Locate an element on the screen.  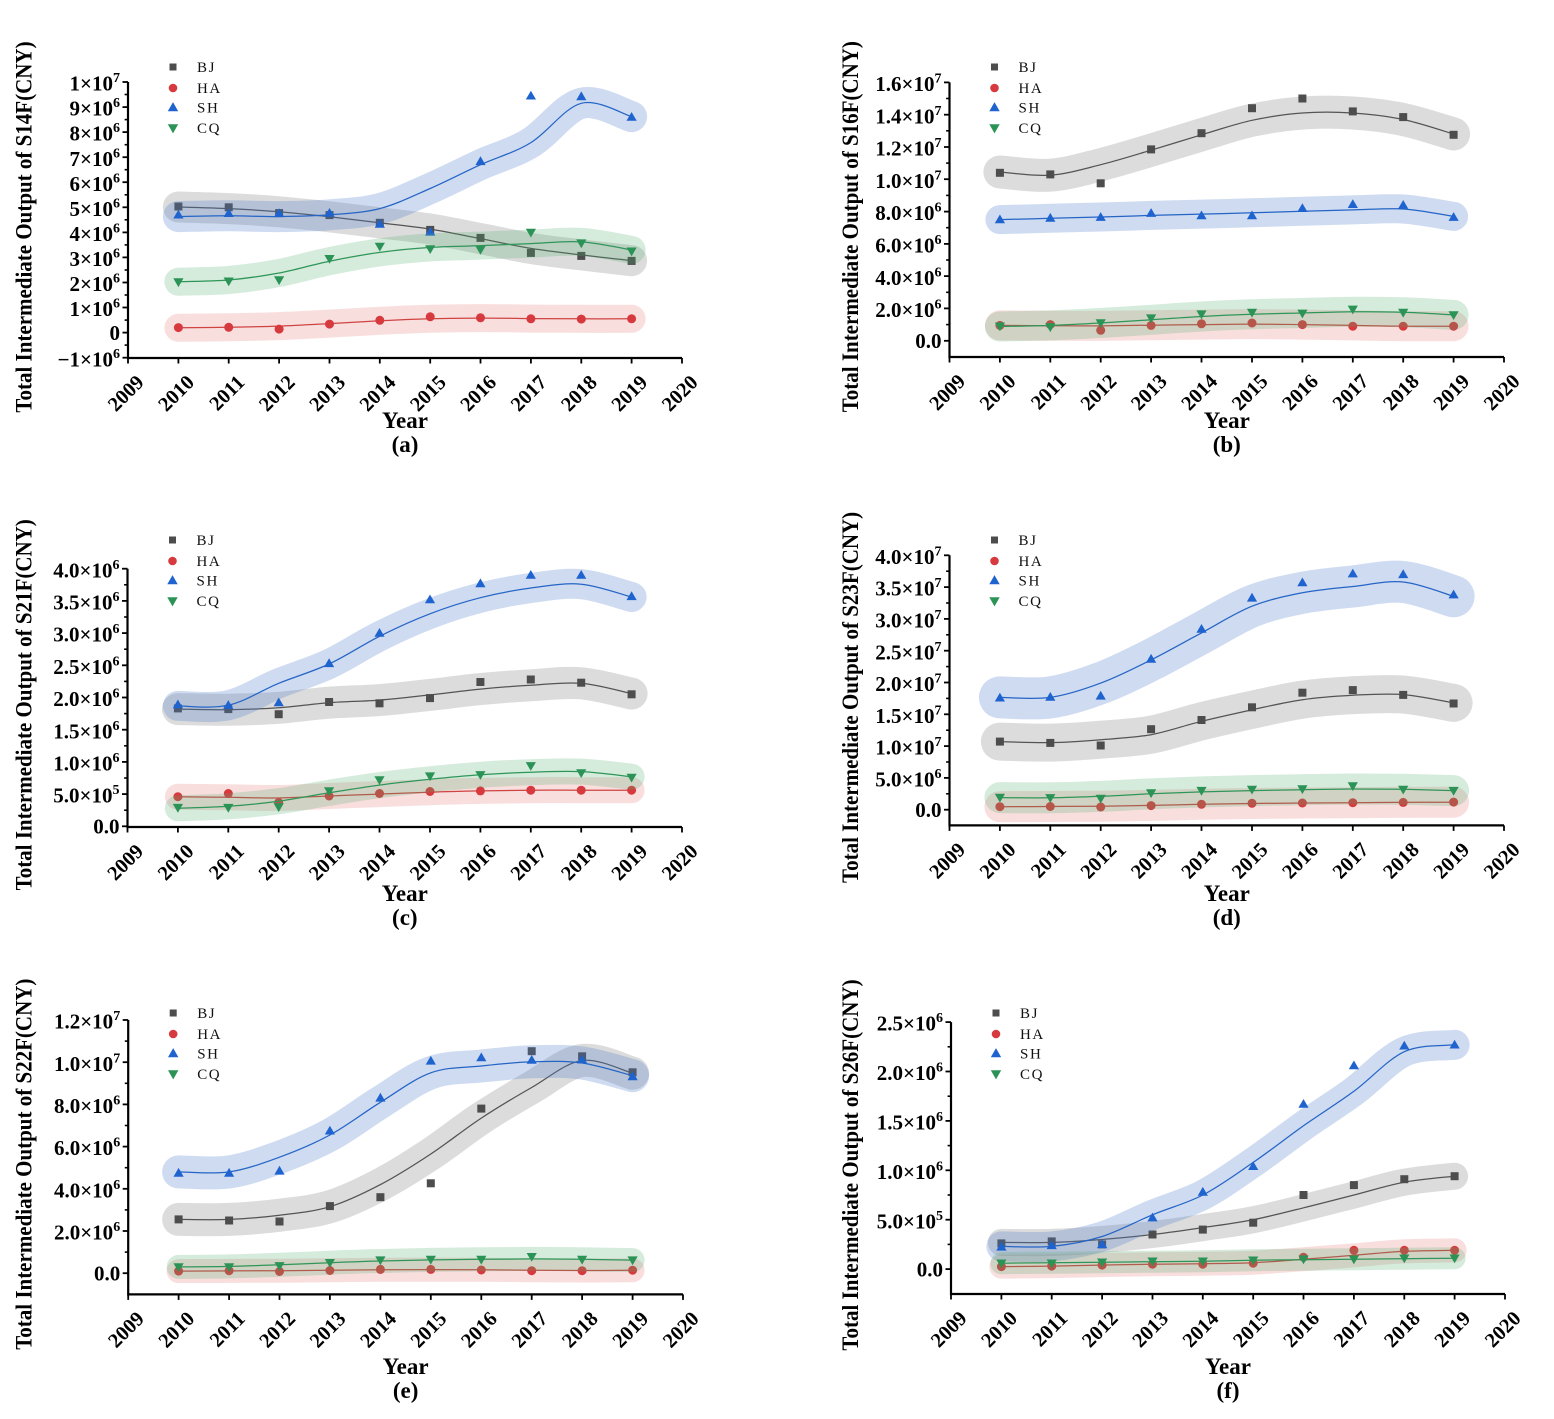
svg-text: (b) is located at coordinates (1227, 444).